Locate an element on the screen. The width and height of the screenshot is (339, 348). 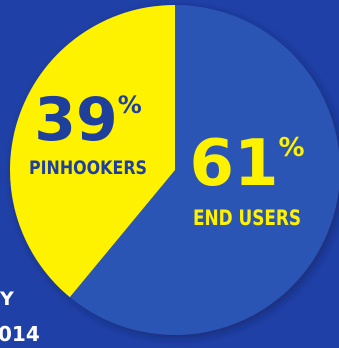
slice-value-label: 39% is located at coordinates (88, 120).